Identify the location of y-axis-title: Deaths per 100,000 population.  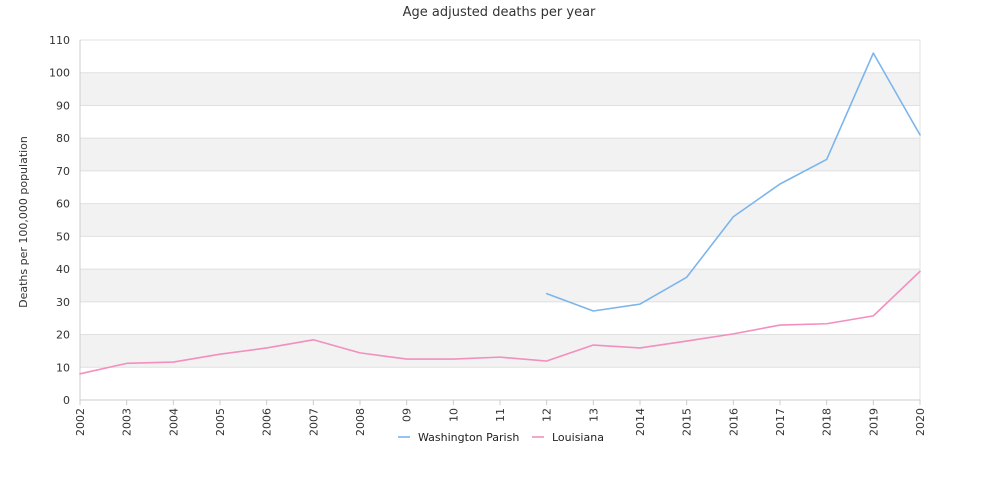
(23, 222).